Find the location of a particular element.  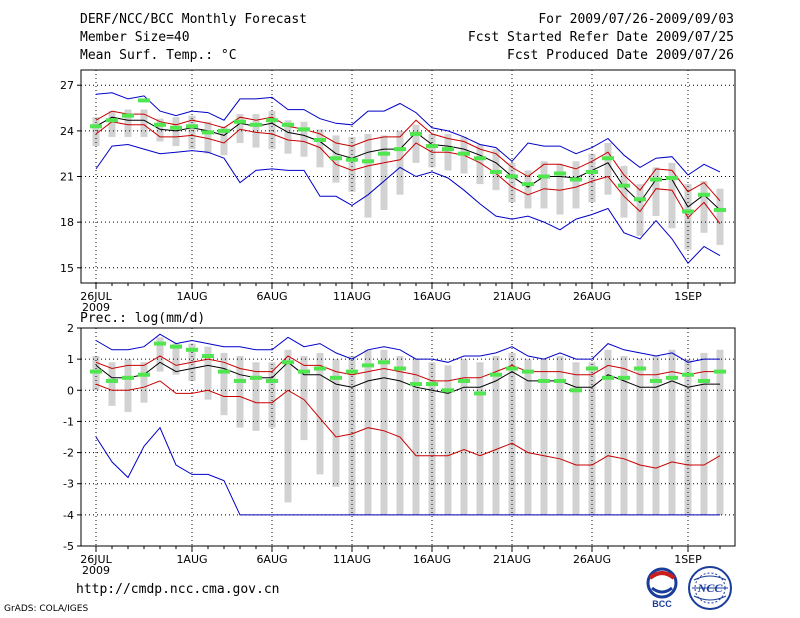

panel2-line-lower is located at coordinates (408, 424).